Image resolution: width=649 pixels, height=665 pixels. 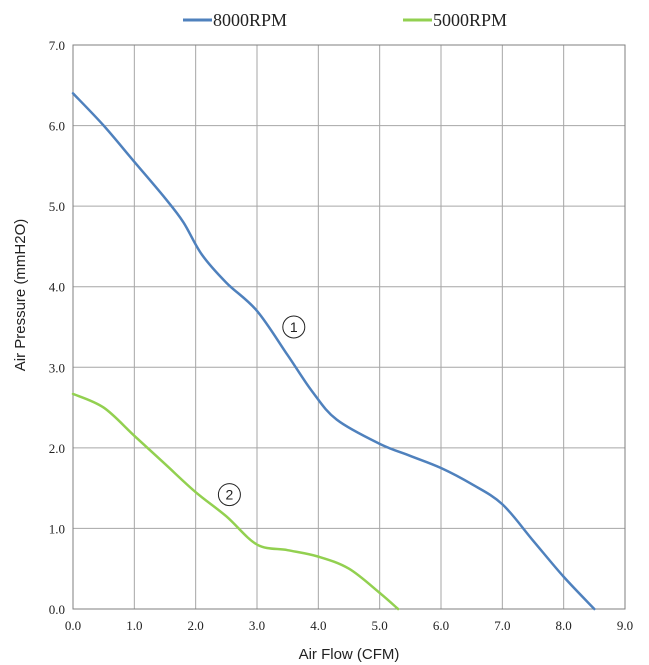 What do you see at coordinates (625, 625) in the screenshot?
I see `x-tick-label: 9.0` at bounding box center [625, 625].